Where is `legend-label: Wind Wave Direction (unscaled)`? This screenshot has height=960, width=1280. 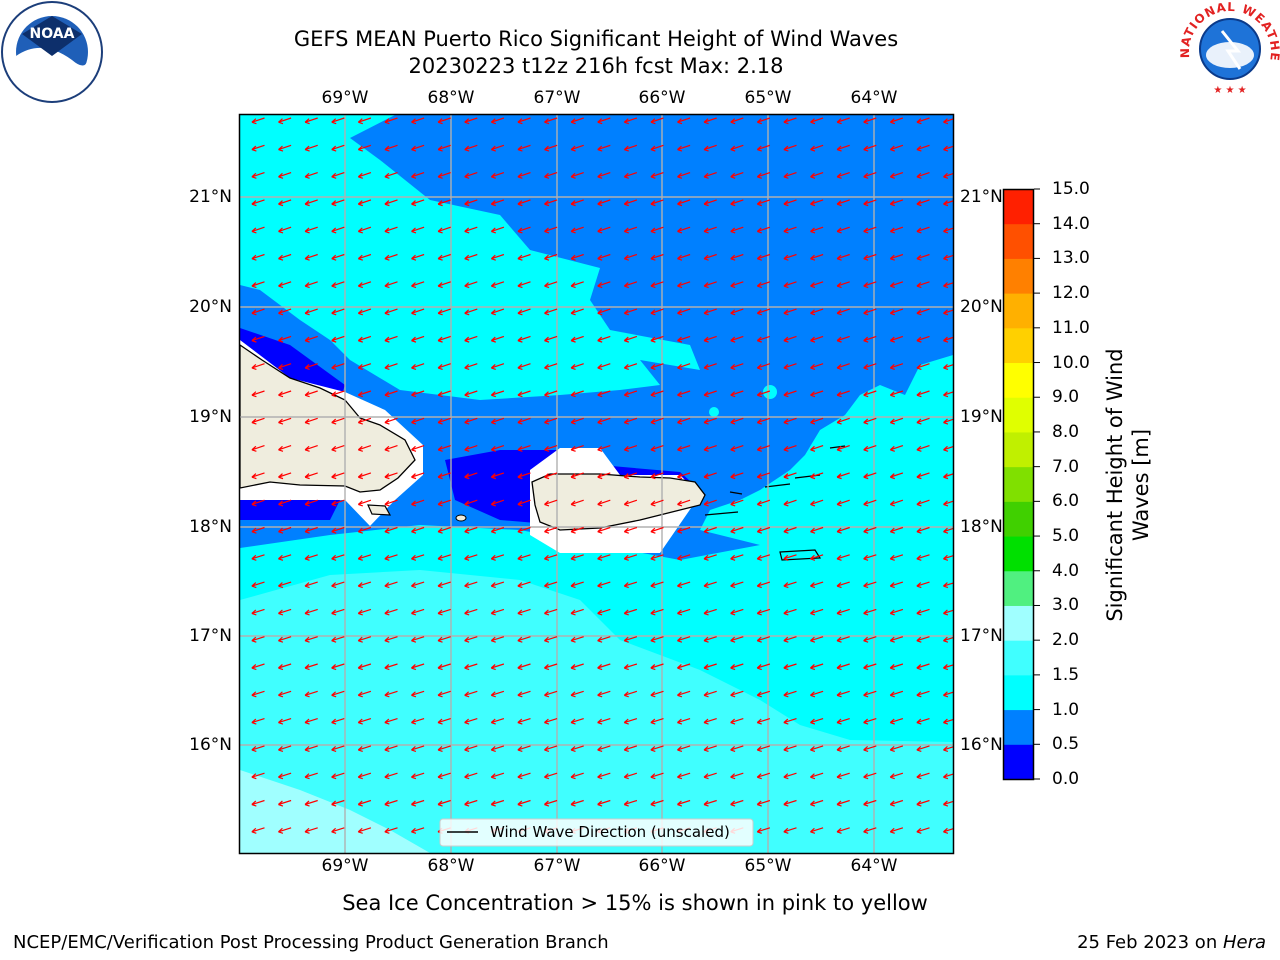 legend-label: Wind Wave Direction (unscaled) is located at coordinates (610, 832).